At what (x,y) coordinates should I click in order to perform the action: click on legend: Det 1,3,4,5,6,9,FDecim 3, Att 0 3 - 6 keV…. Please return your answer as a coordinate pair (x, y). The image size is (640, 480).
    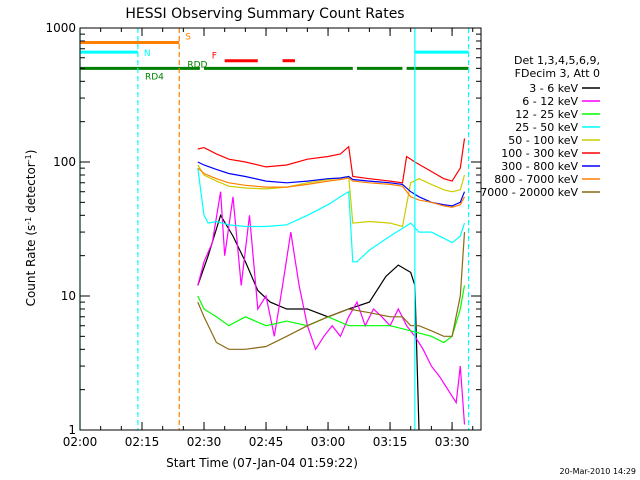
    Looking at the image, I should click on (540, 126).